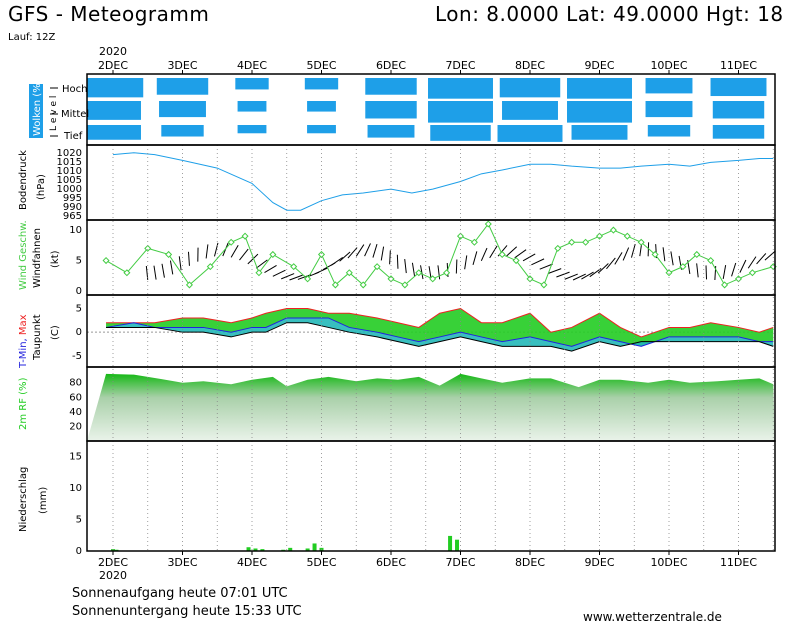 Image resolution: width=800 pixels, height=625 pixels. I want to click on pressure-tick-label: 1015, so click(69, 162).